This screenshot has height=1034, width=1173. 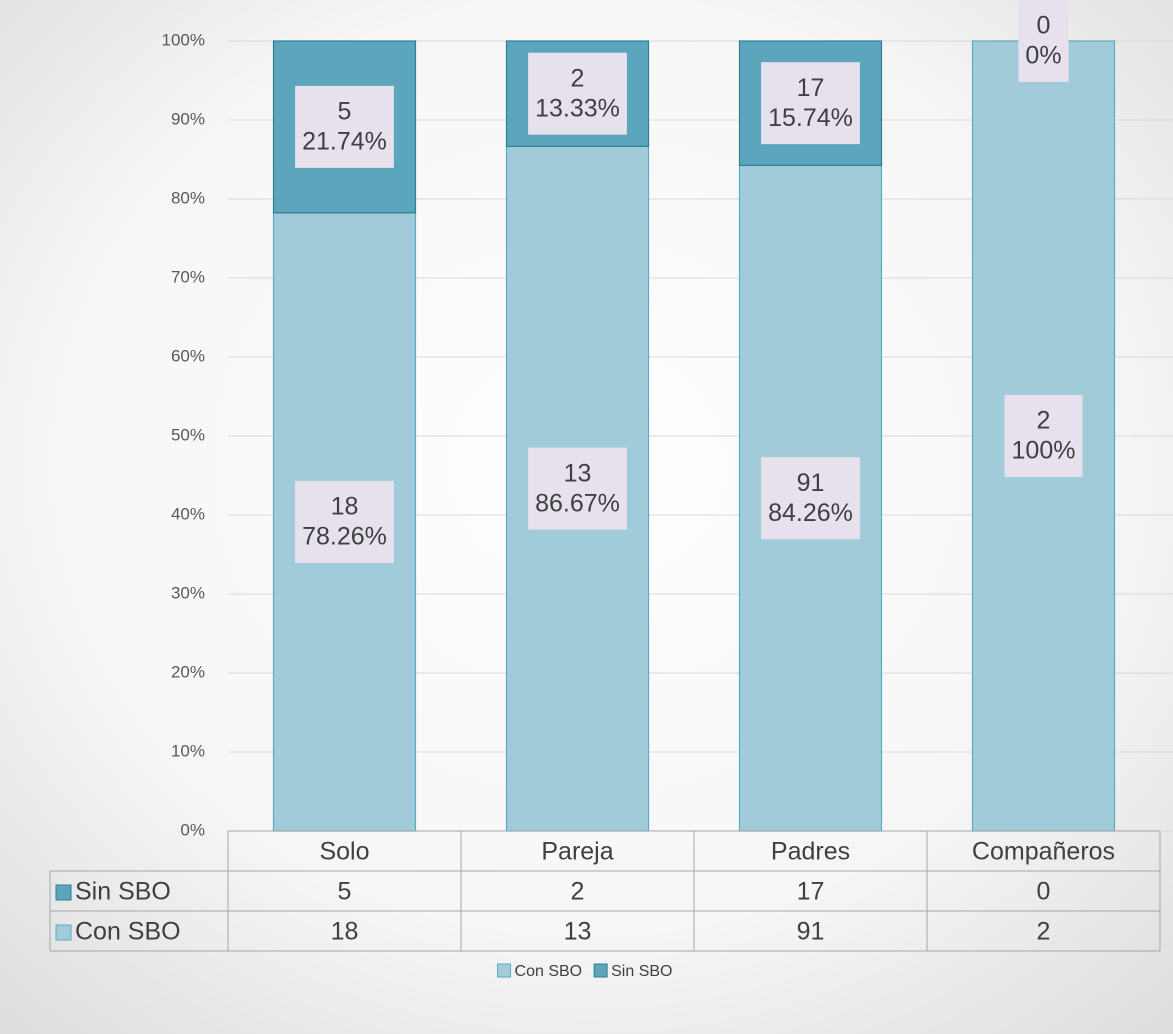 What do you see at coordinates (1043, 852) in the screenshot?
I see `table-header: Compañeros` at bounding box center [1043, 852].